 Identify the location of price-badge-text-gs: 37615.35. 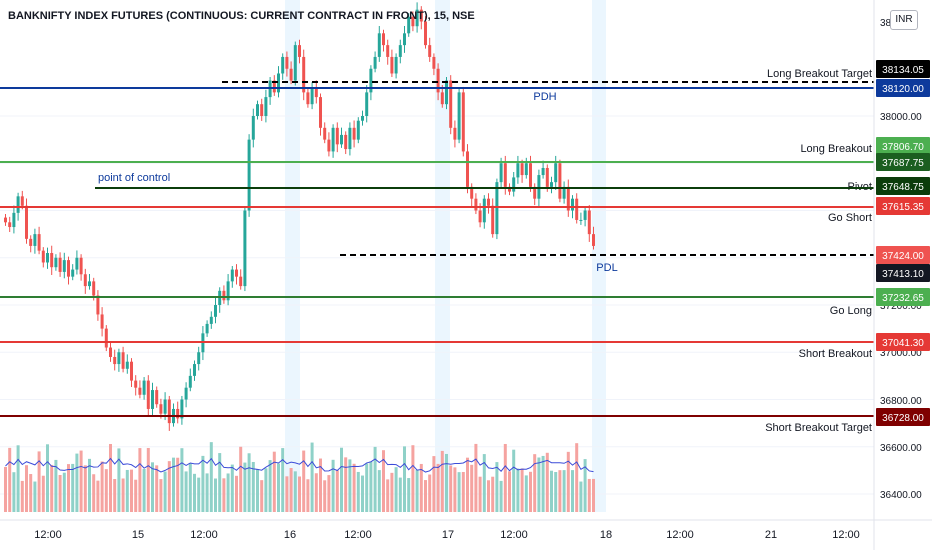
(903, 207).